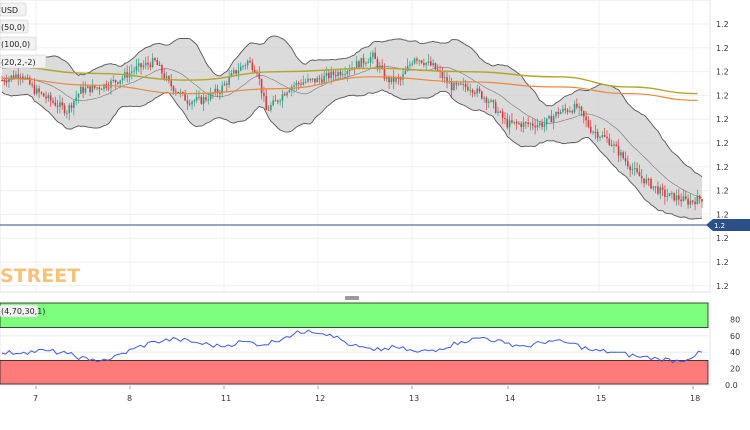 This screenshot has height=430, width=750. Describe the element at coordinates (320, 398) in the screenshot. I see `x-tick-label: 12` at that location.